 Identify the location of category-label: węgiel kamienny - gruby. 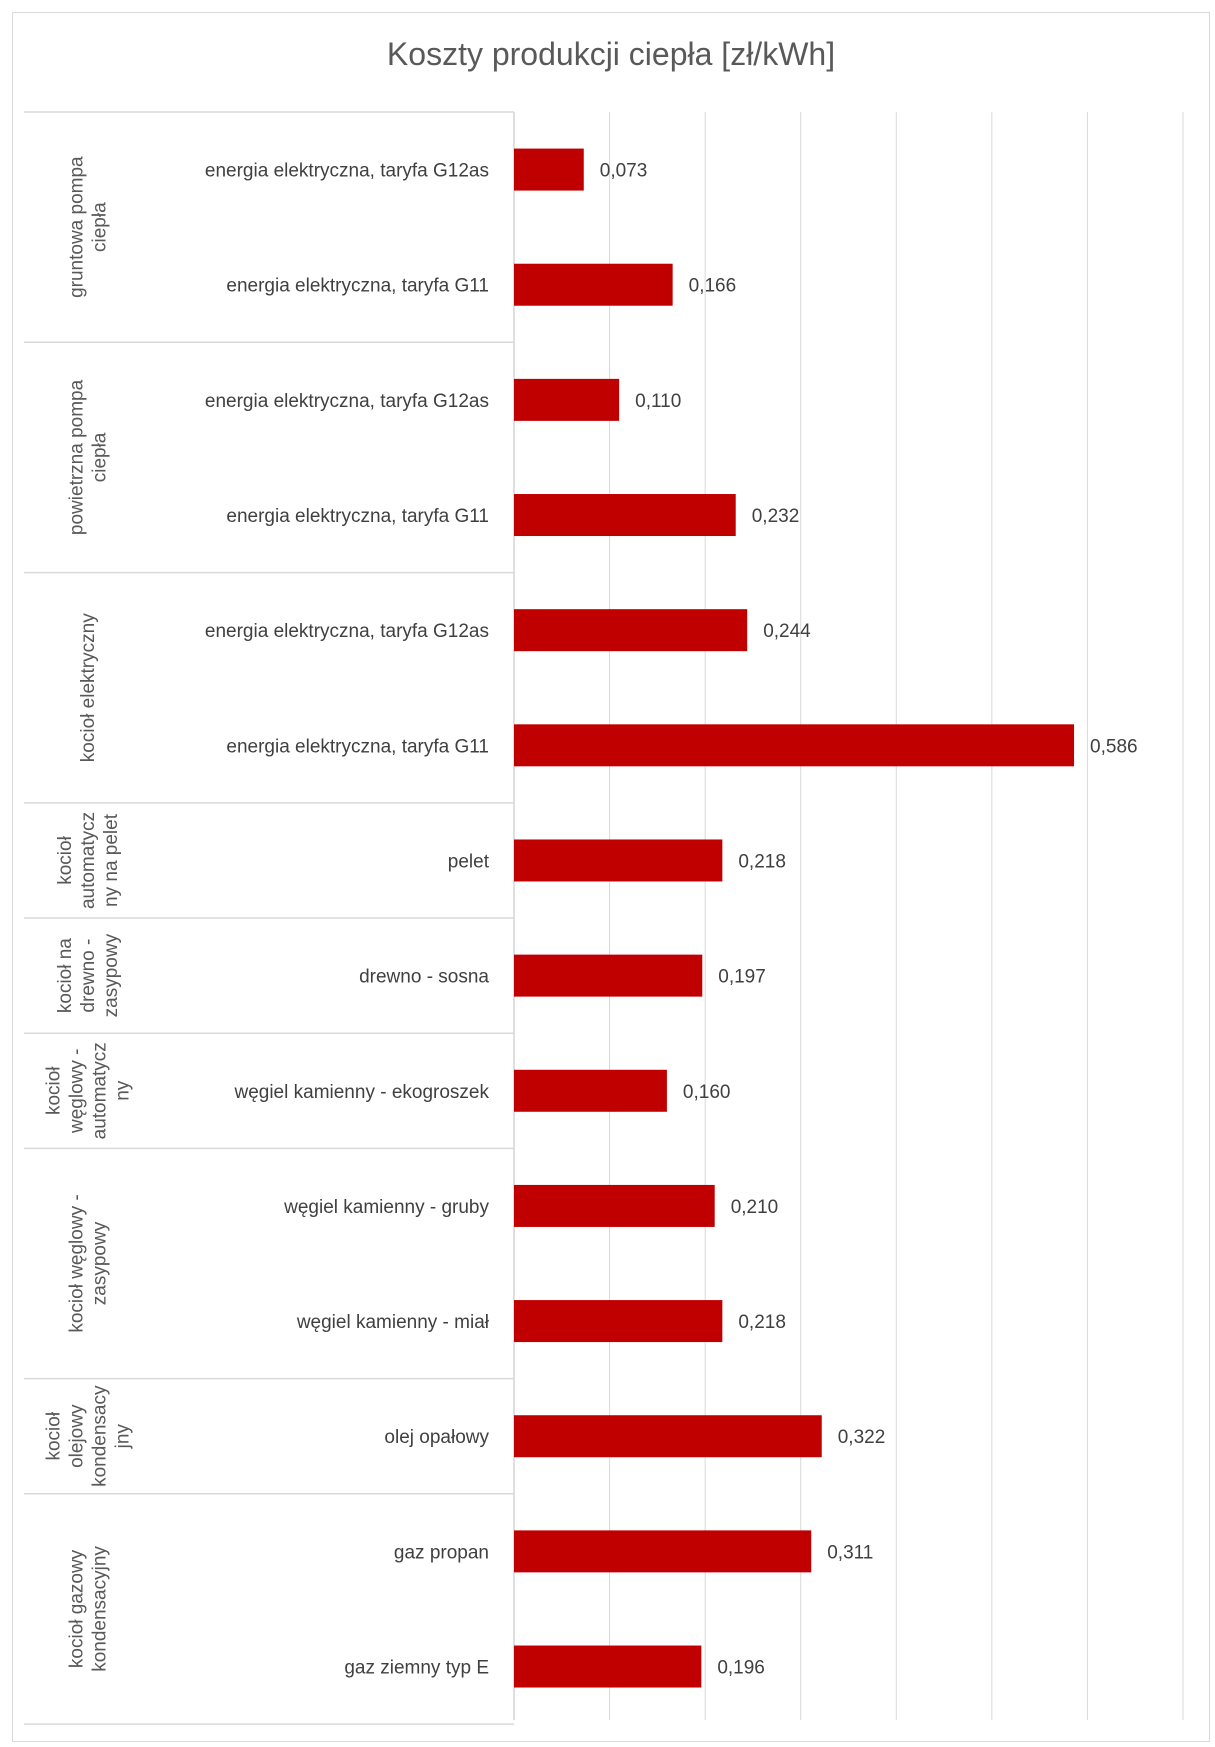
(386, 1207).